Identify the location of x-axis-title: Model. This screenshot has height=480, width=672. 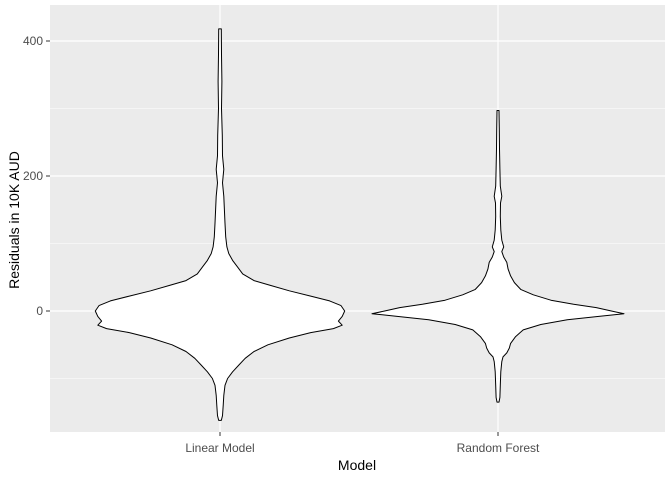
(357, 465).